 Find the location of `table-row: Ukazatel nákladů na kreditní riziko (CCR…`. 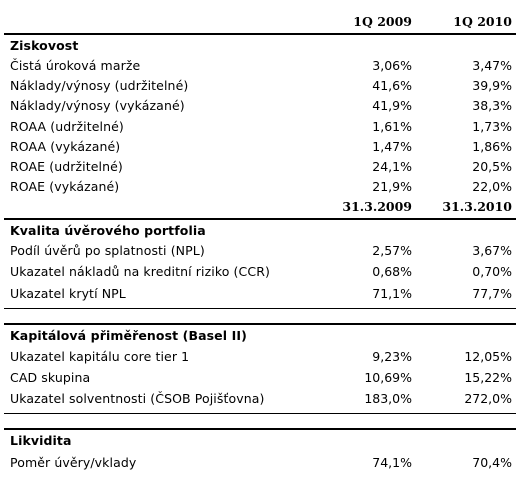

table-row: Ukazatel nákladů na kreditní riziko (CCR… is located at coordinates (260, 272).